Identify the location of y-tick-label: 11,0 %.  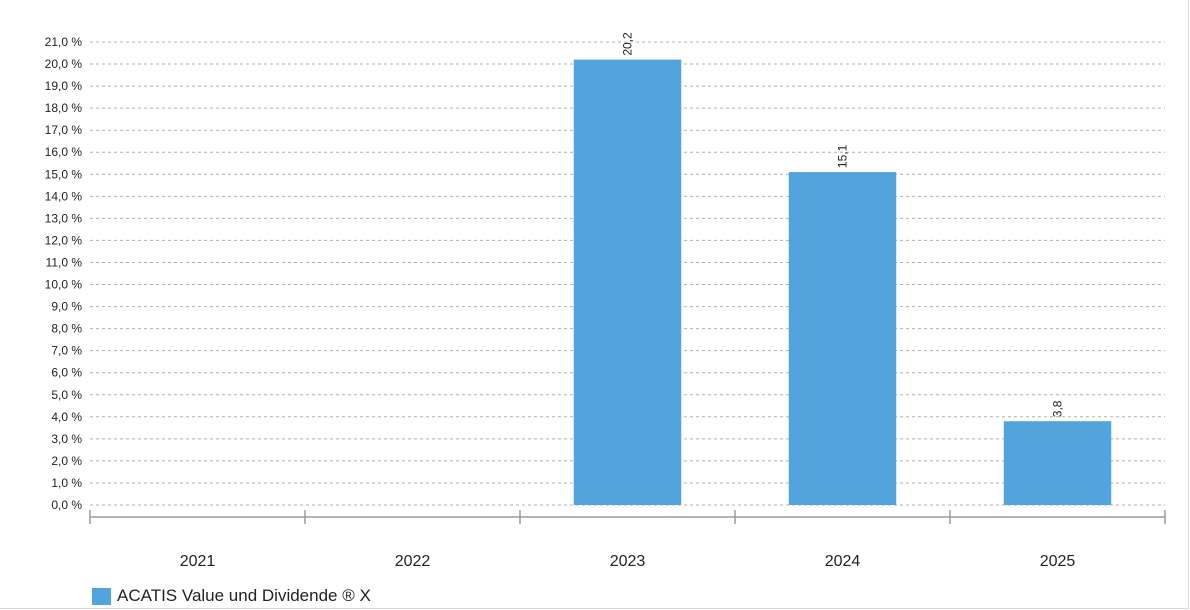
(64, 262).